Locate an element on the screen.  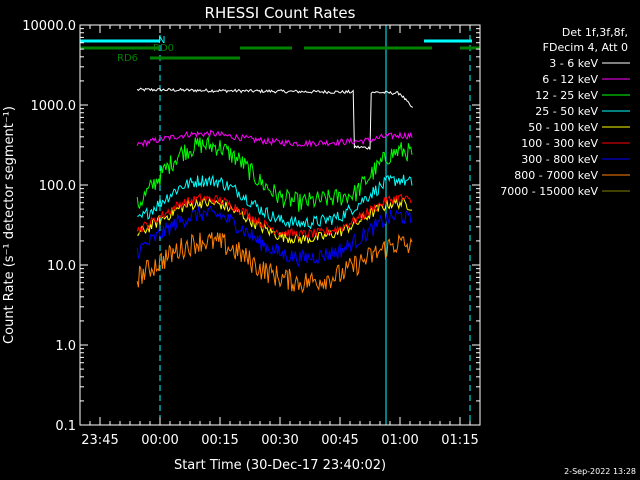
legend-label-6: 300 - 800 keV is located at coordinates (559, 159).